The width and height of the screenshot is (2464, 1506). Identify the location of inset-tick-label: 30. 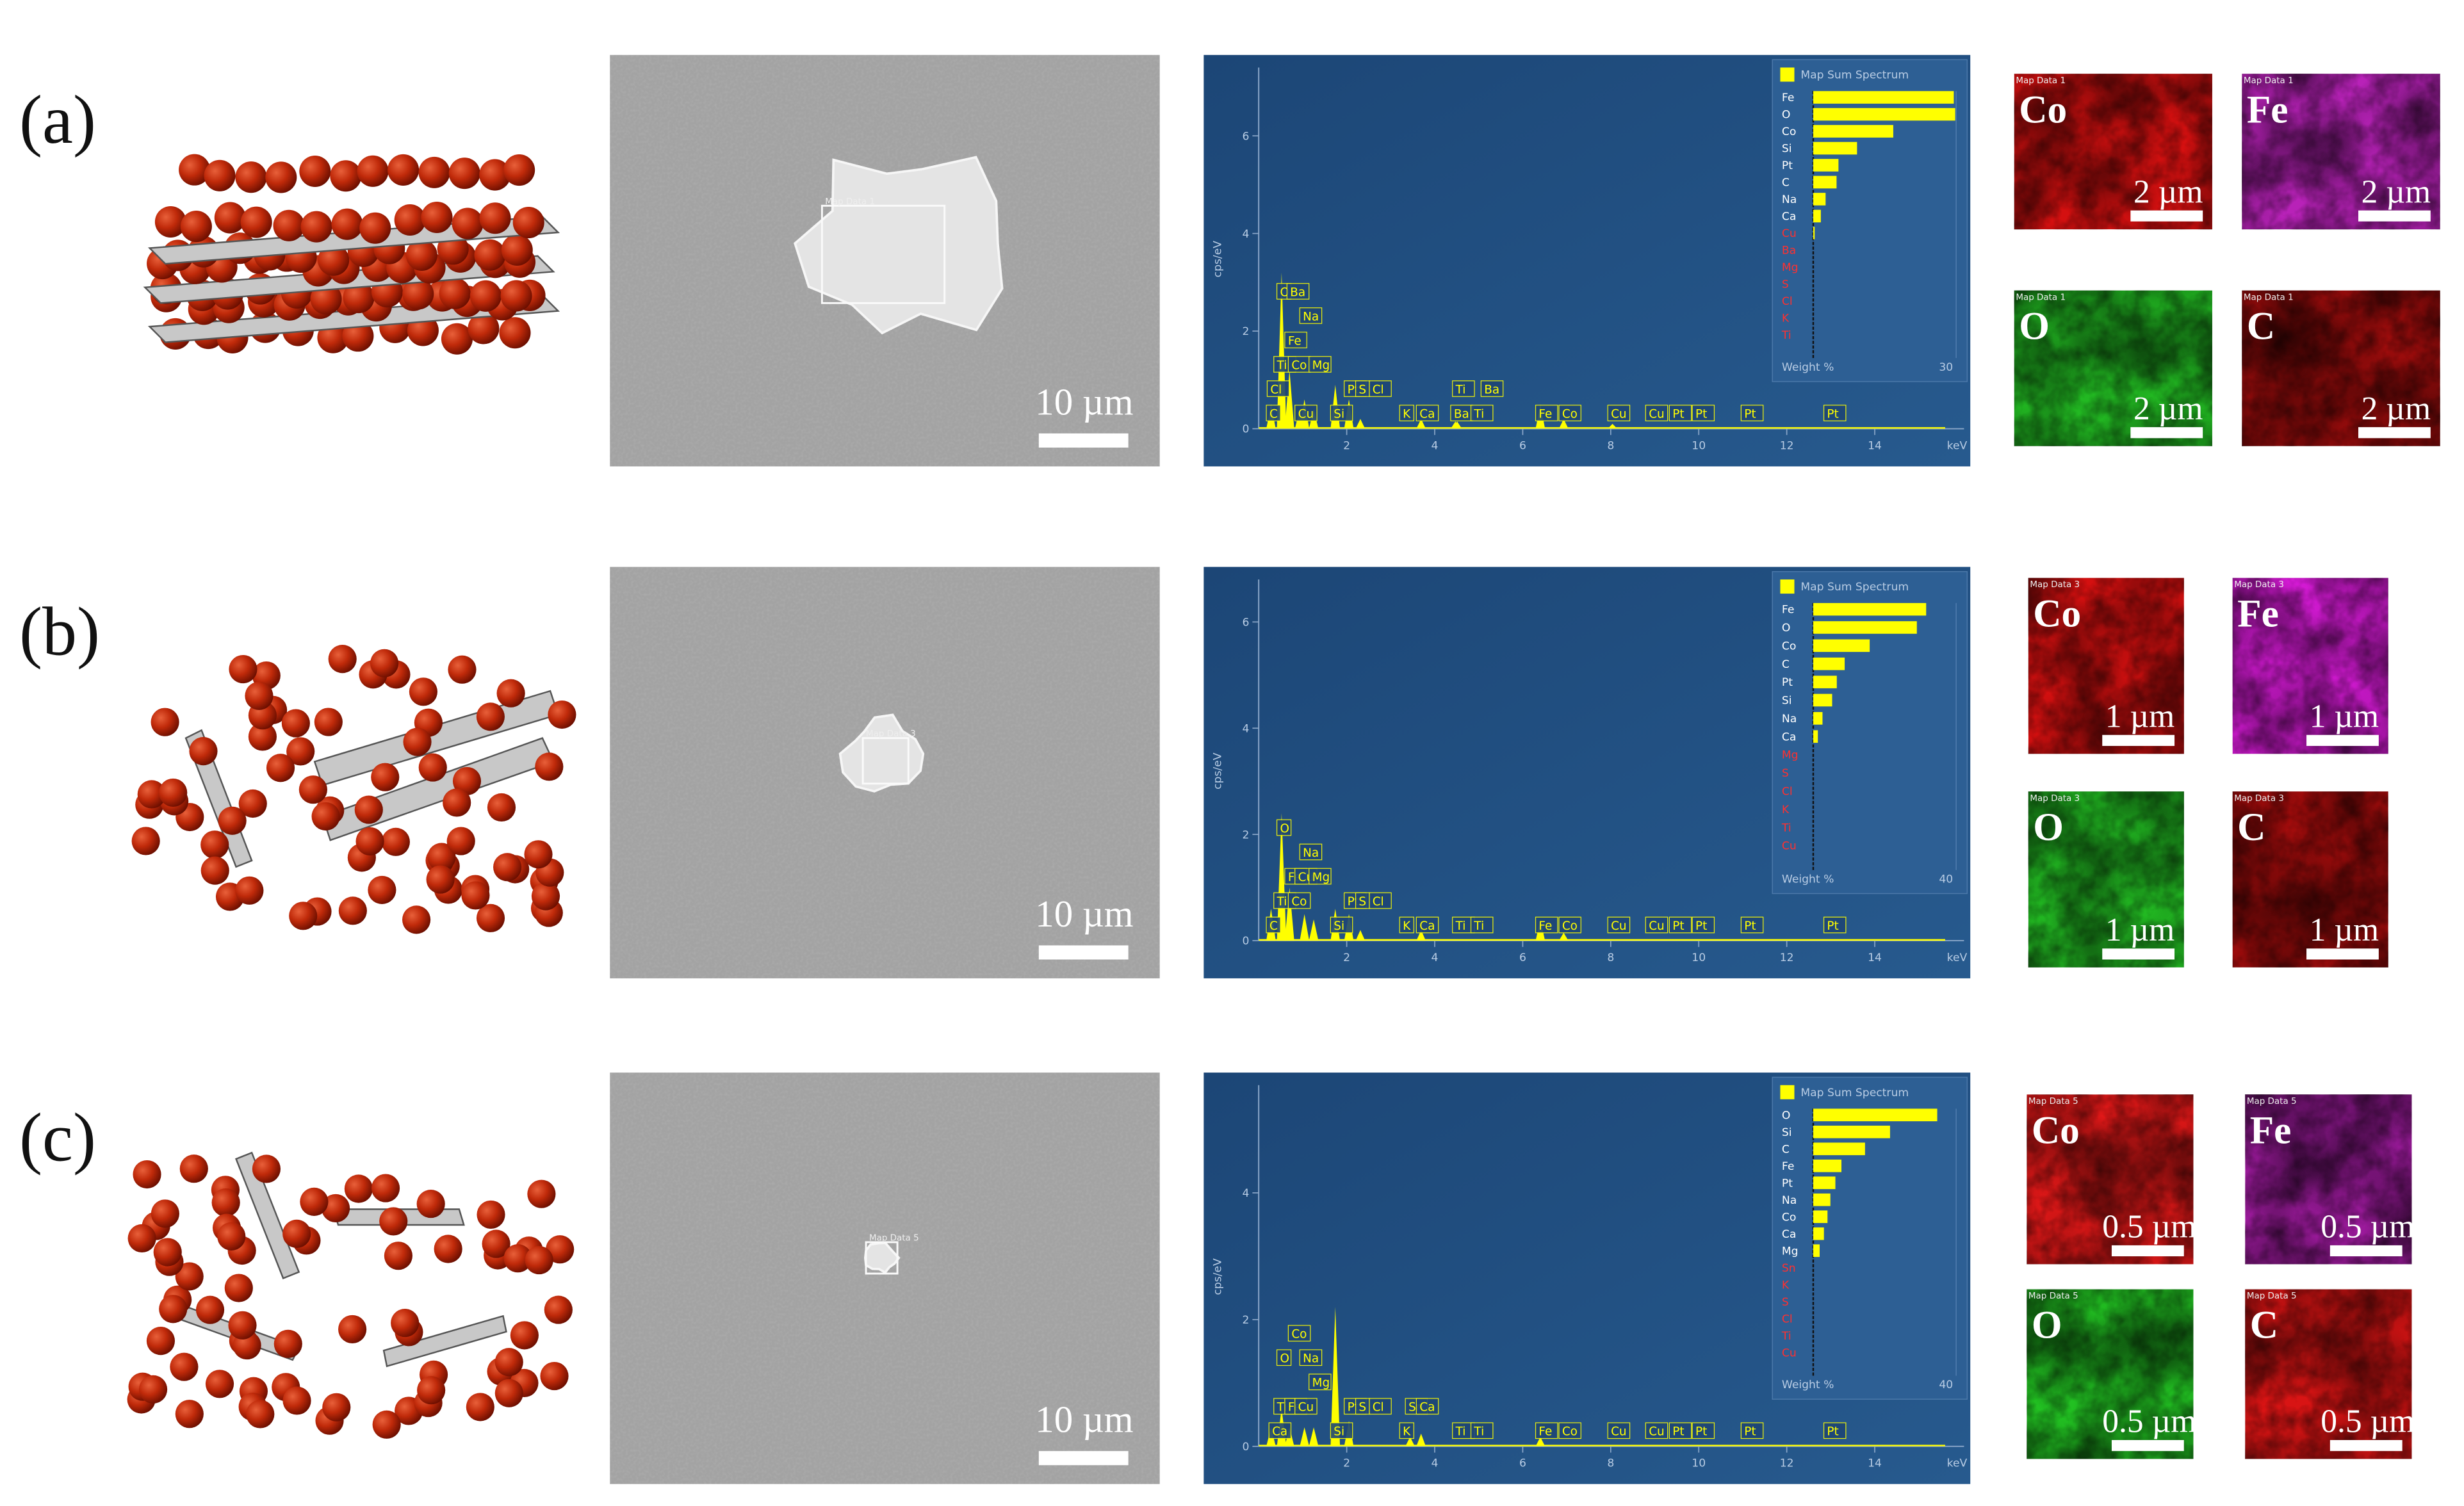
(1946, 367).